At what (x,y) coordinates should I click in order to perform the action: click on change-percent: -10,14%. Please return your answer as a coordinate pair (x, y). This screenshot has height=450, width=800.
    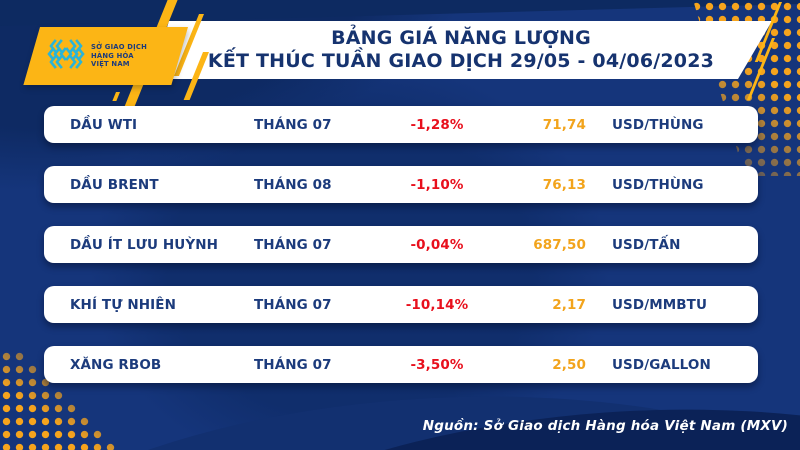
    Looking at the image, I should click on (437, 304).